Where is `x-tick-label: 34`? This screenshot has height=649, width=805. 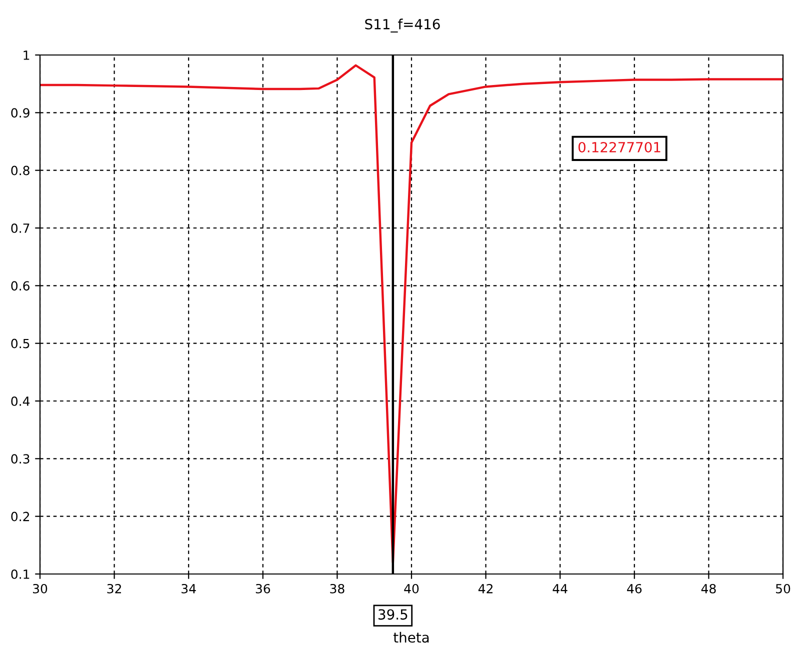 x-tick-label: 34 is located at coordinates (189, 589).